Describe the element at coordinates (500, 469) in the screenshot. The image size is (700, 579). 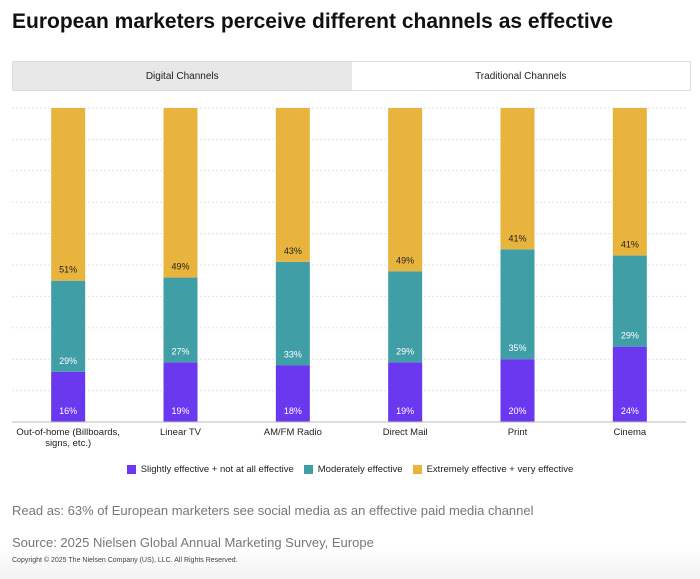
I see `legend-label-extremely: Extremely effective + very effective` at that location.